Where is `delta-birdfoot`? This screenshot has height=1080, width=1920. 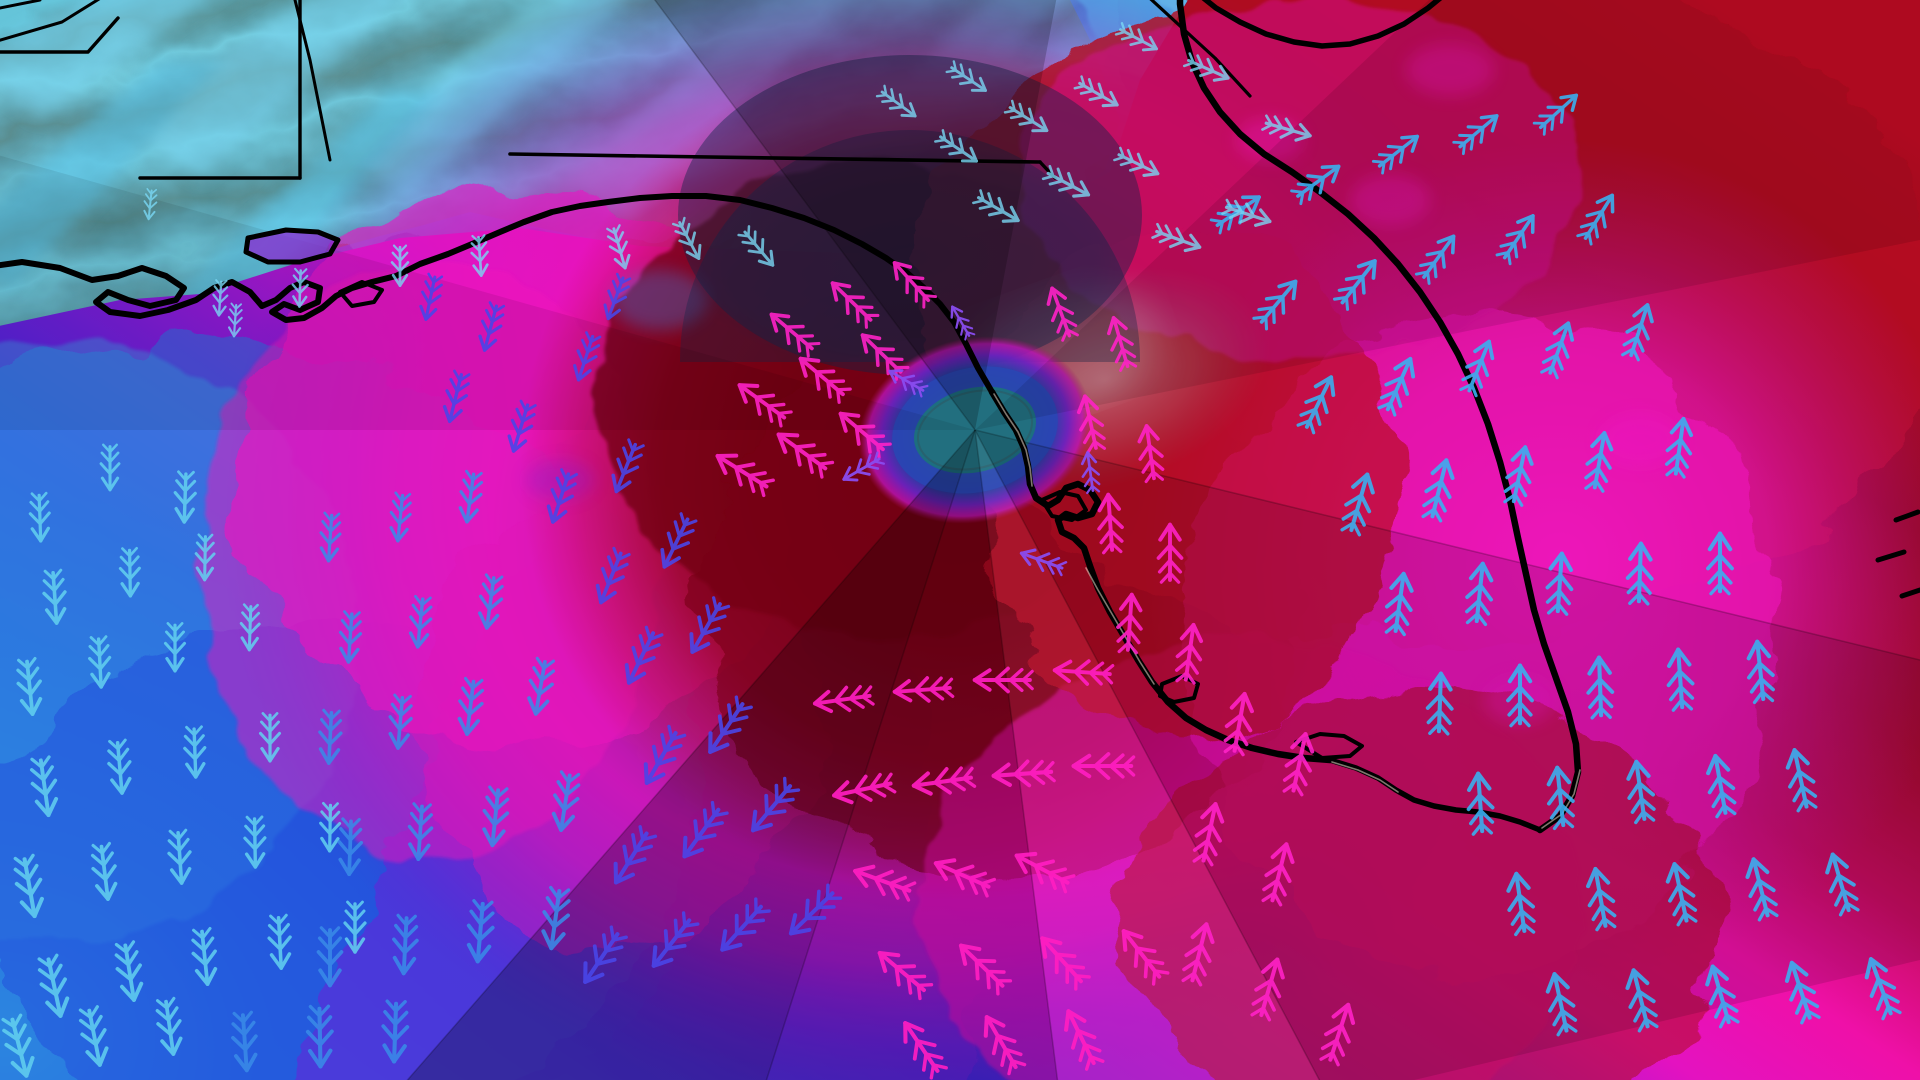 delta-birdfoot is located at coordinates (361, 294).